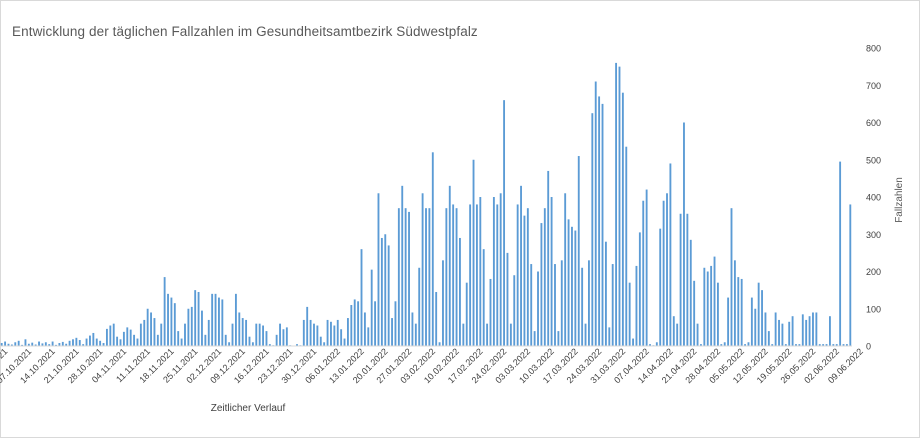  I want to click on y-tick-label: 200, so click(873, 272).